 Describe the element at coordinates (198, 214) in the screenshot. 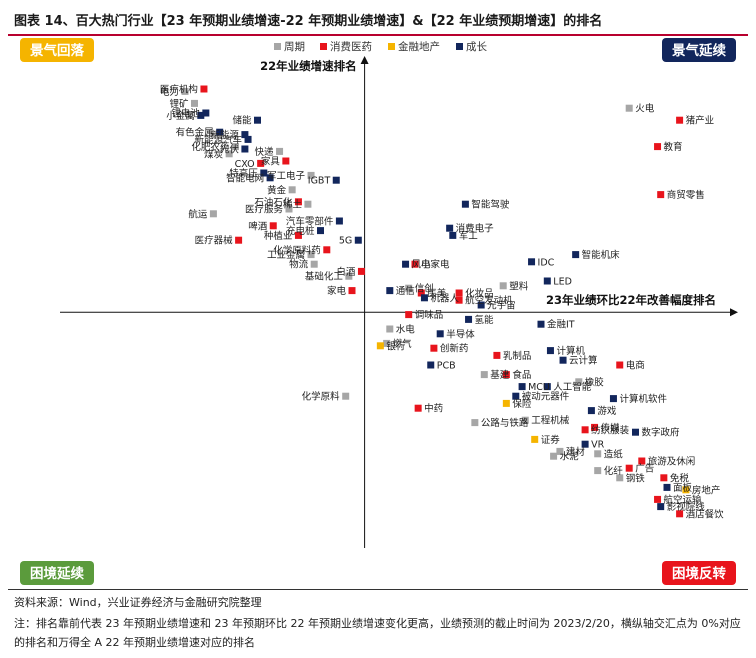

I see `point-label: 航运` at that location.